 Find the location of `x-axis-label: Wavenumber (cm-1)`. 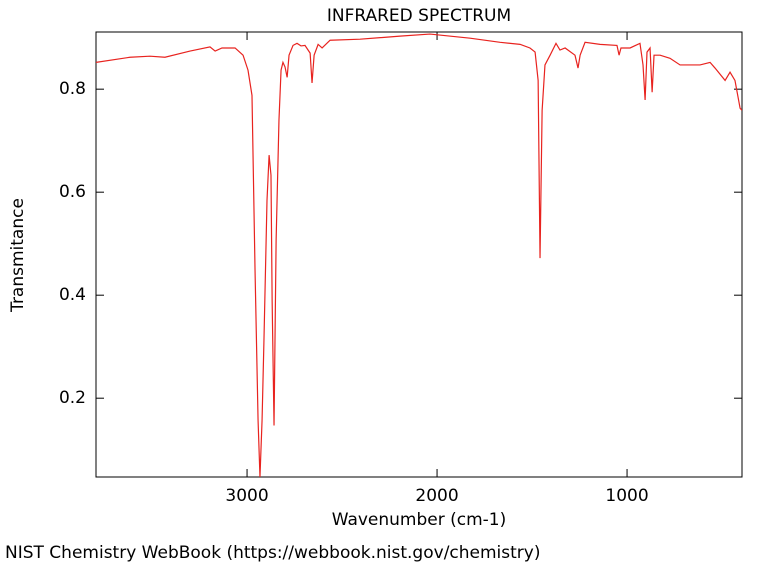

x-axis-label: Wavenumber (cm-1) is located at coordinates (419, 520).